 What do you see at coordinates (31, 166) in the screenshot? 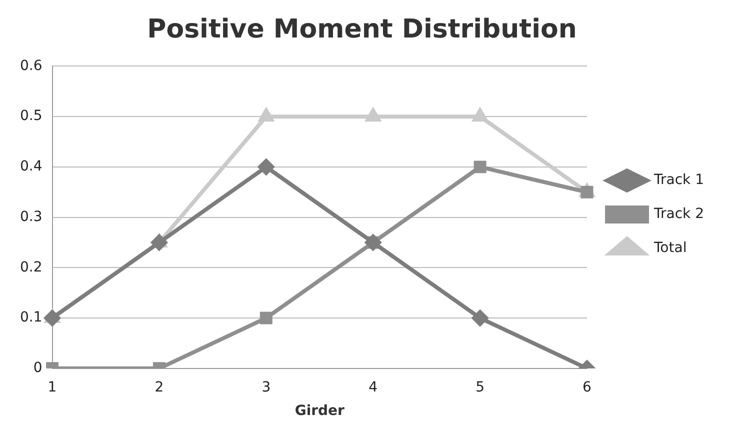
I see `y-tick-label: 0.4` at bounding box center [31, 166].